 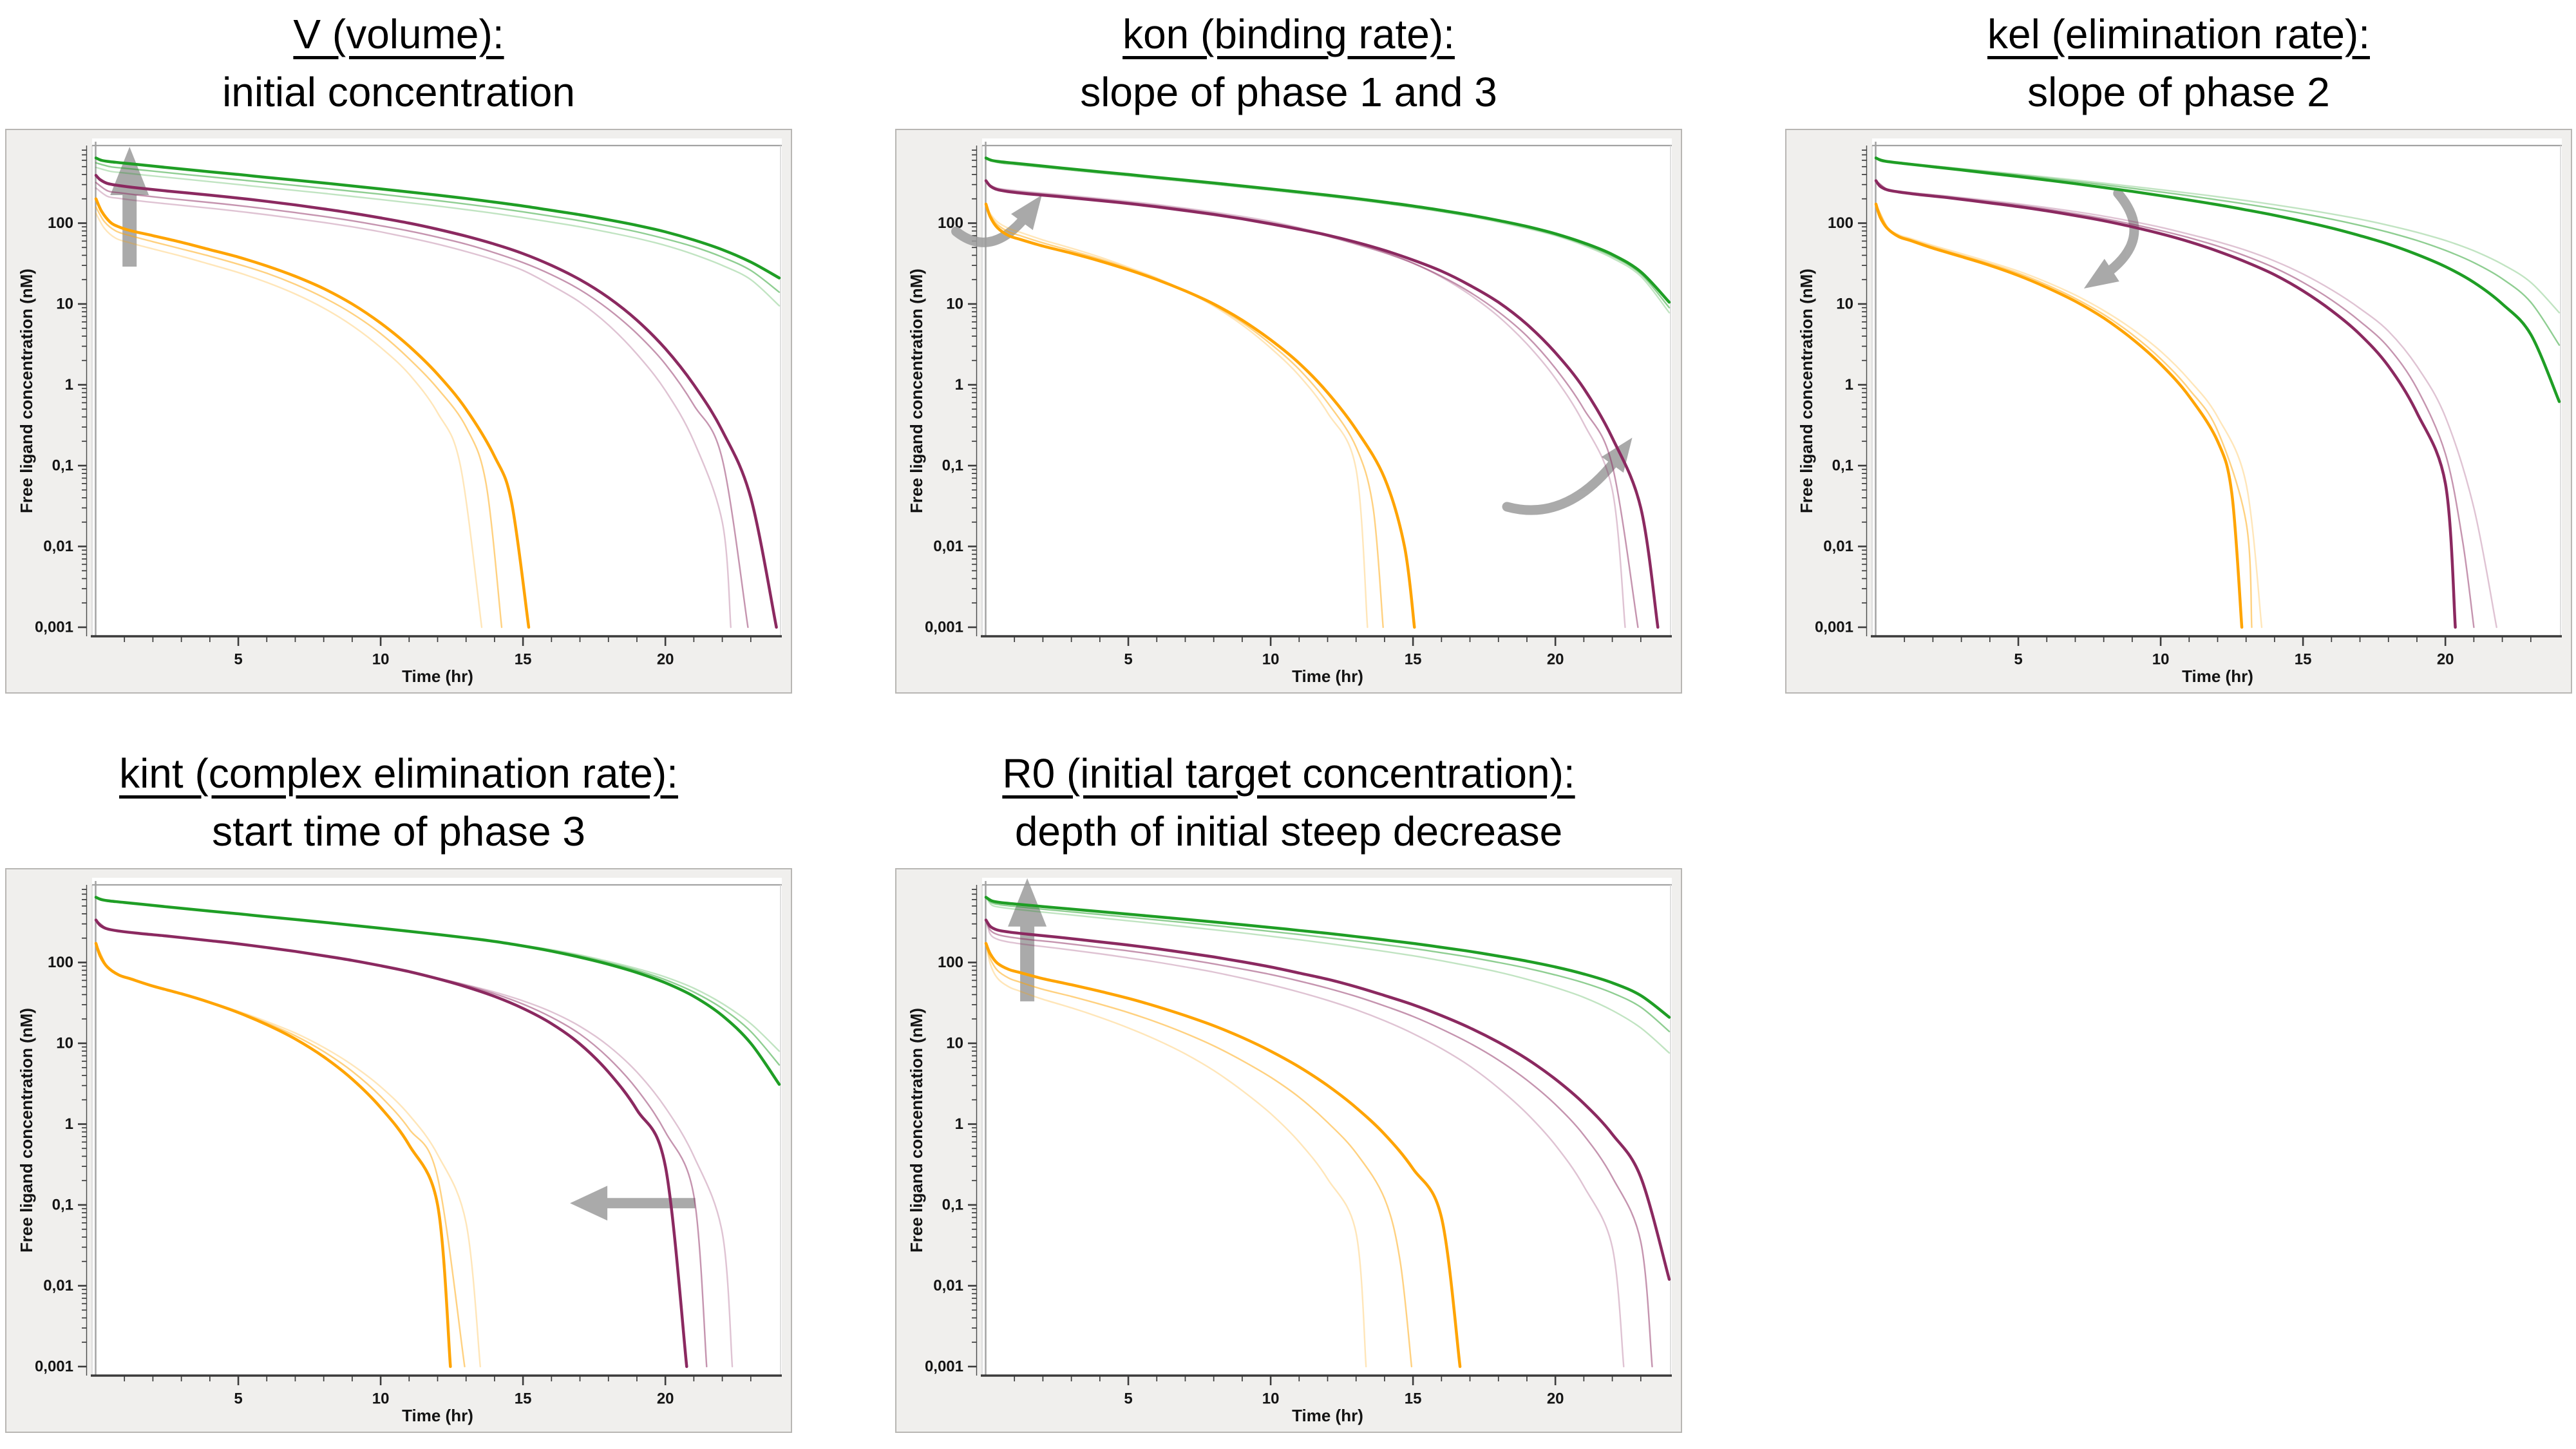 I want to click on arrow-left-icon, so click(x=633, y=1203).